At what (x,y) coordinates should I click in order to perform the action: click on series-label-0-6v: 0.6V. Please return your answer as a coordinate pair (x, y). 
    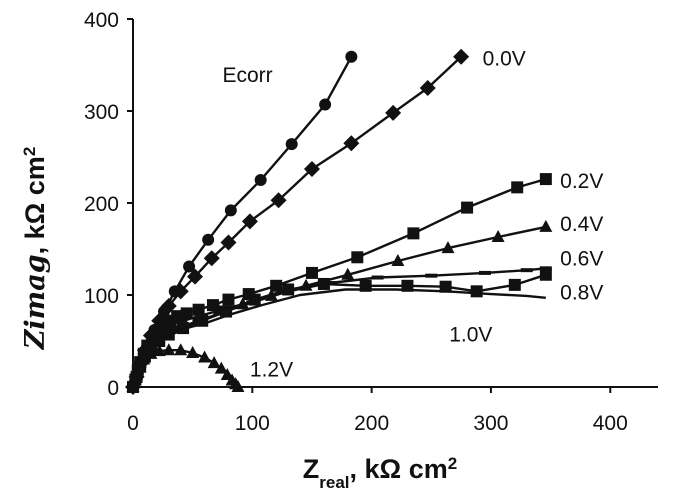
    Looking at the image, I should click on (581, 258).